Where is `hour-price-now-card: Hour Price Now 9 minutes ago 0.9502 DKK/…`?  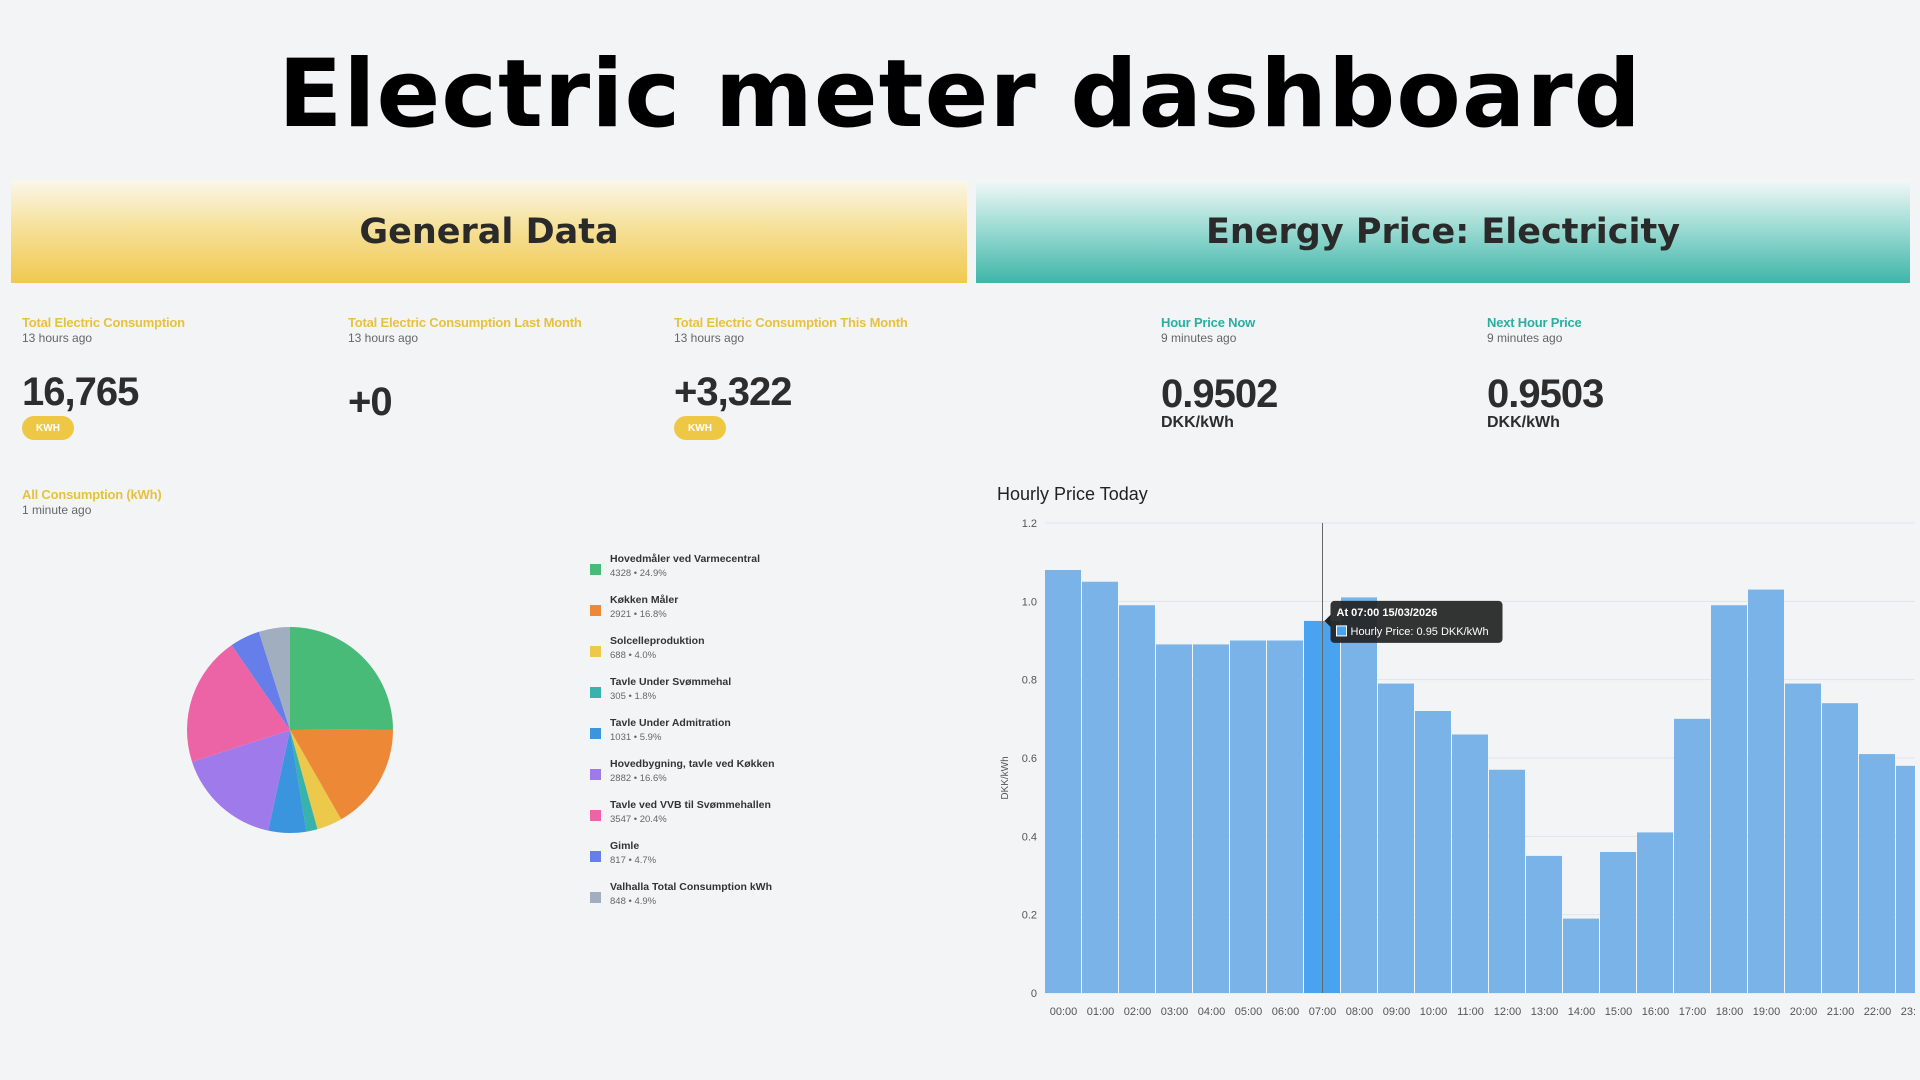
hour-price-now-card: Hour Price Now 9 minutes ago 0.9502 DKK/… is located at coordinates (1219, 373).